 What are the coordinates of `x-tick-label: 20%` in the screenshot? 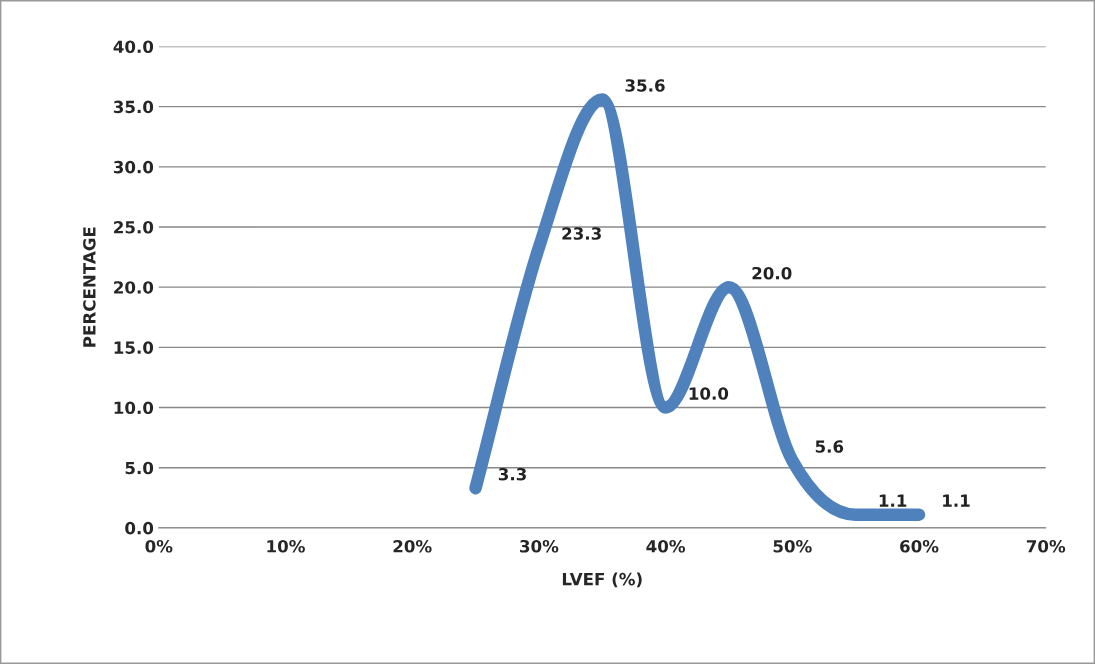 It's located at (412, 546).